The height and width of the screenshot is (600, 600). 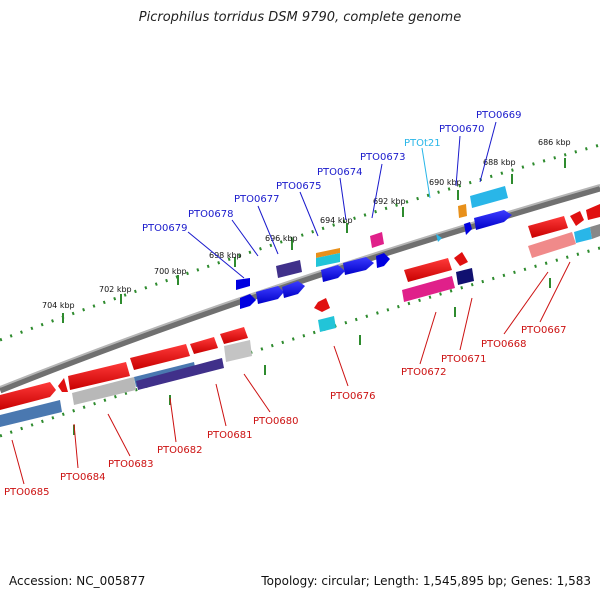 What do you see at coordinates (270, 295) in the screenshot?
I see `gene-PTO0677` at bounding box center [270, 295].